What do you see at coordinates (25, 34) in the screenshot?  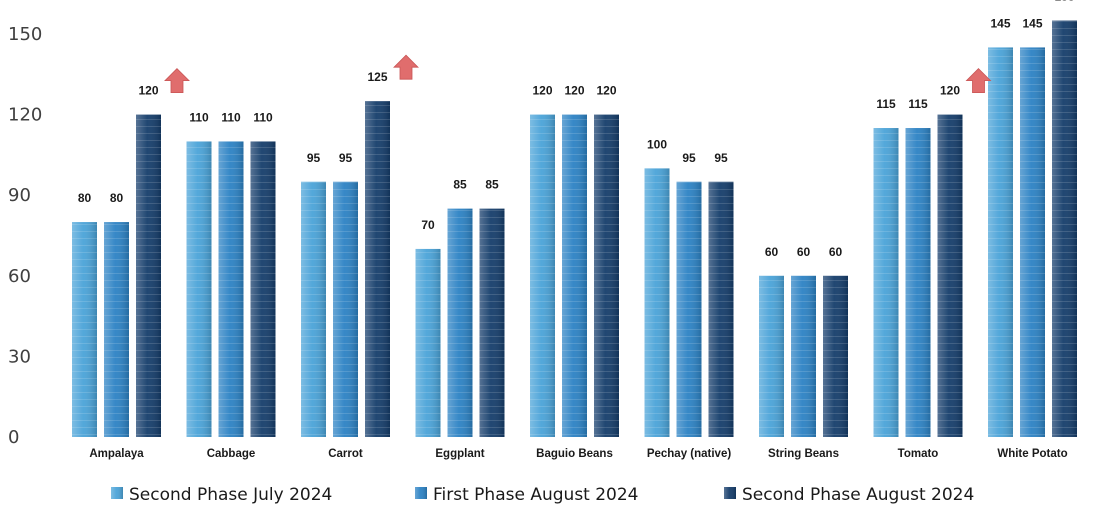 I see `y-tick-label: 150` at bounding box center [25, 34].